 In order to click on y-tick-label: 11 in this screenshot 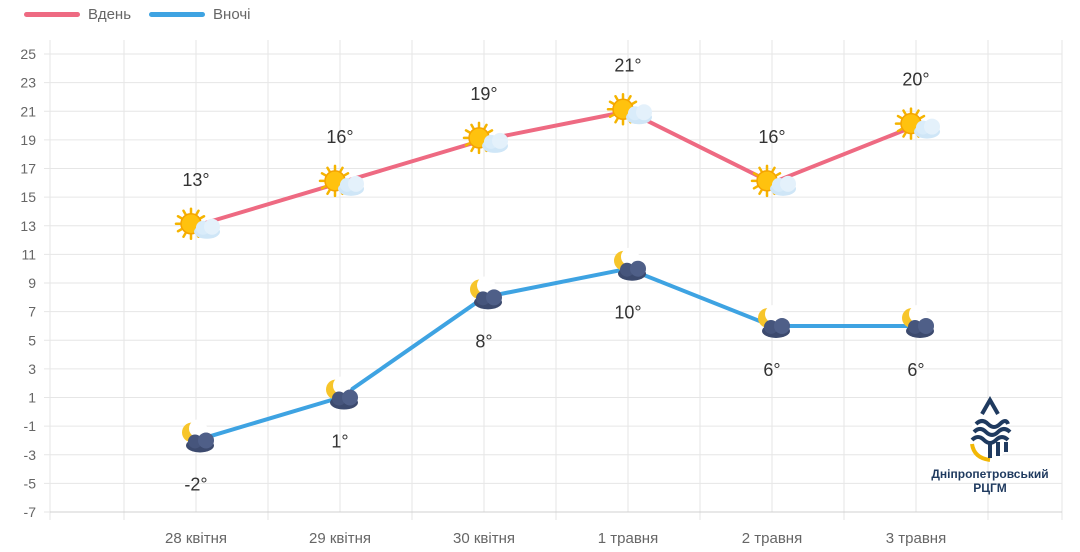, I will do `click(28, 254)`.